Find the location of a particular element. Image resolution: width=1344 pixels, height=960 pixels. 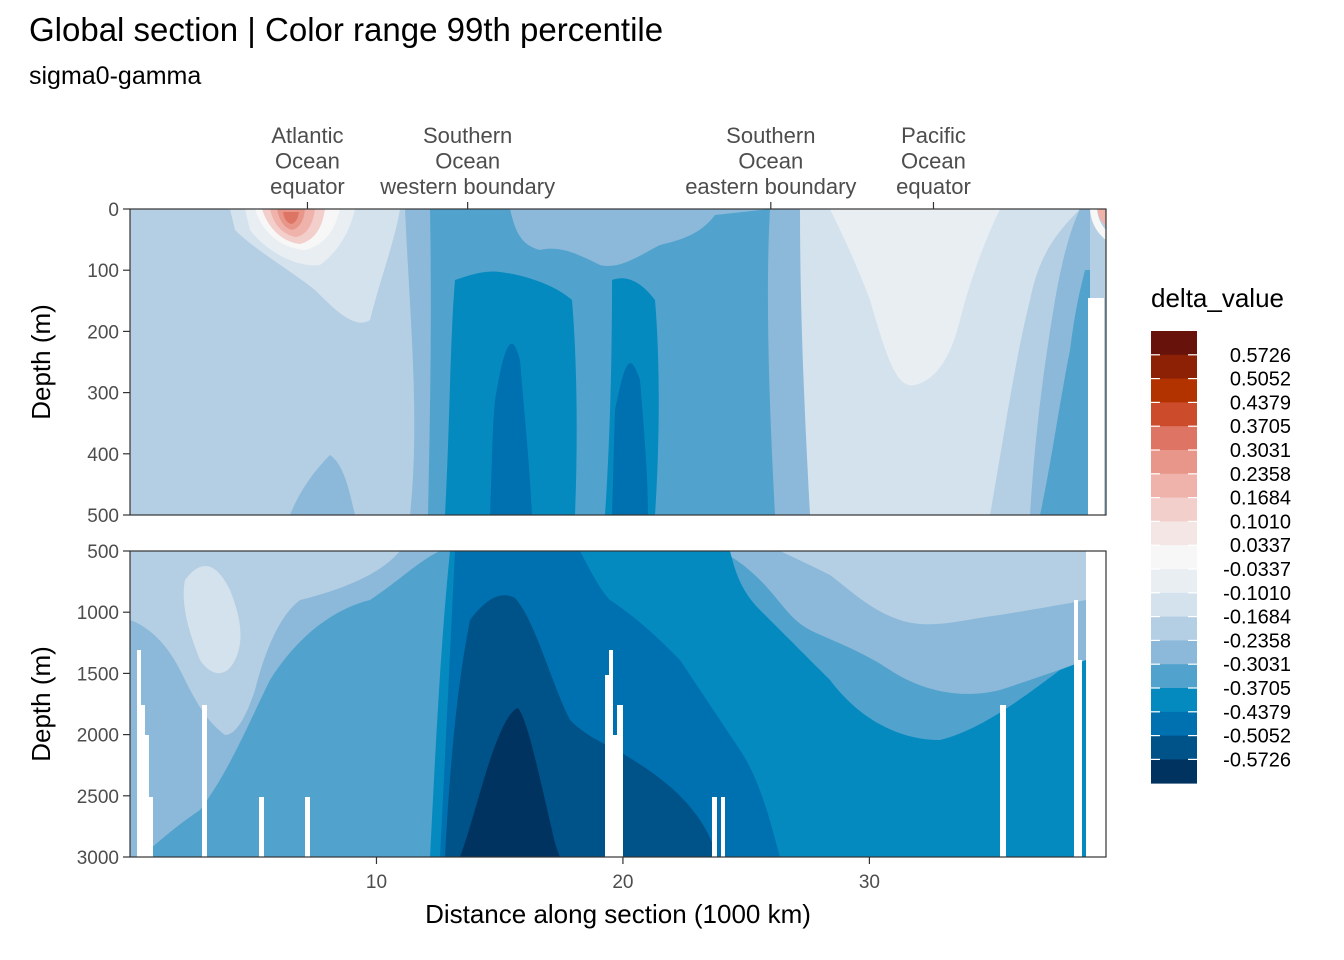

y-tick-label-lower: 3000 is located at coordinates (98, 858).